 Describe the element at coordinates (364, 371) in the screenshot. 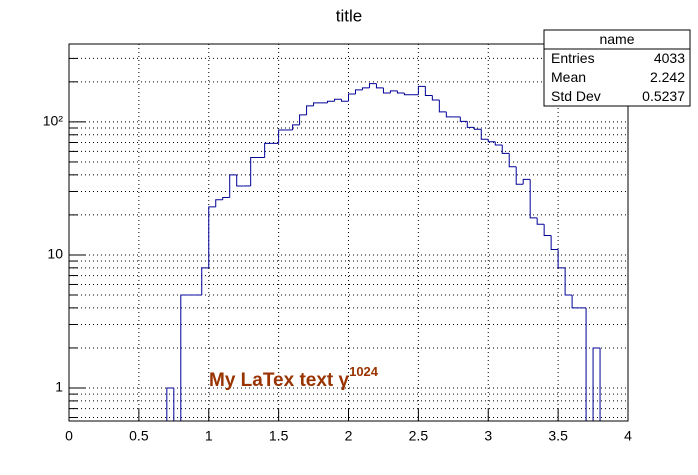

I see `annotation-superscript: 1024` at that location.